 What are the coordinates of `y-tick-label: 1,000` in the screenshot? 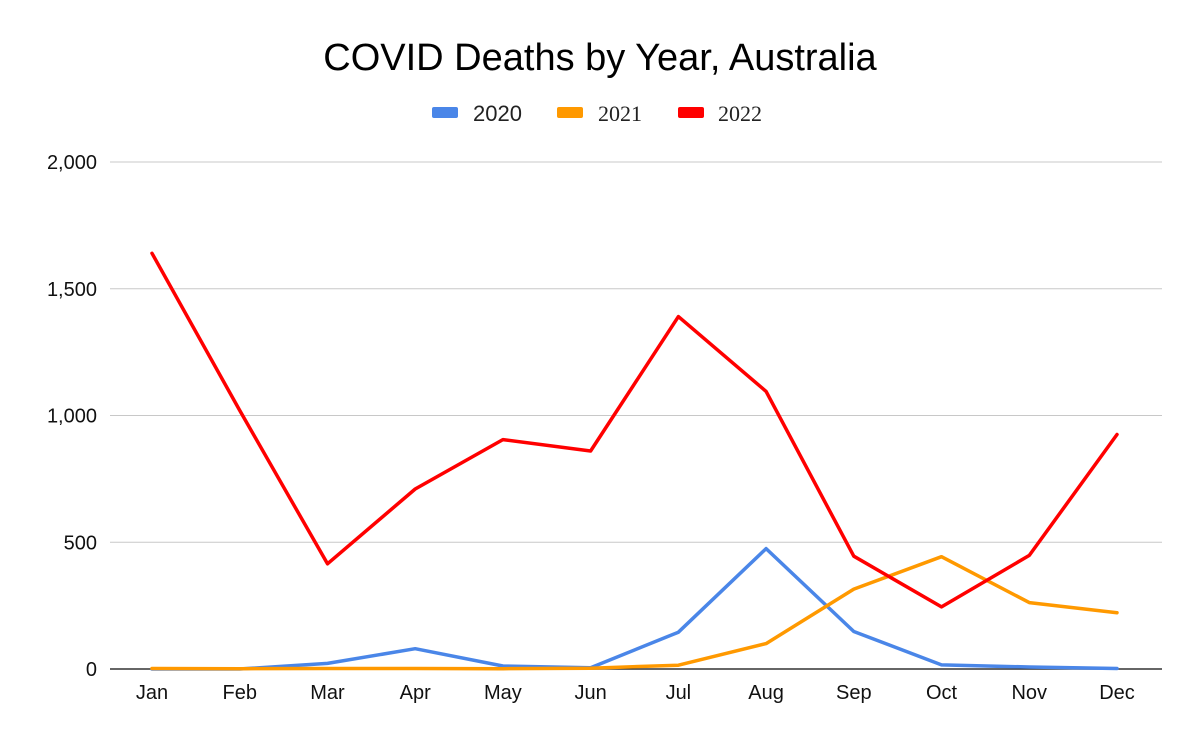 It's located at (72, 417).